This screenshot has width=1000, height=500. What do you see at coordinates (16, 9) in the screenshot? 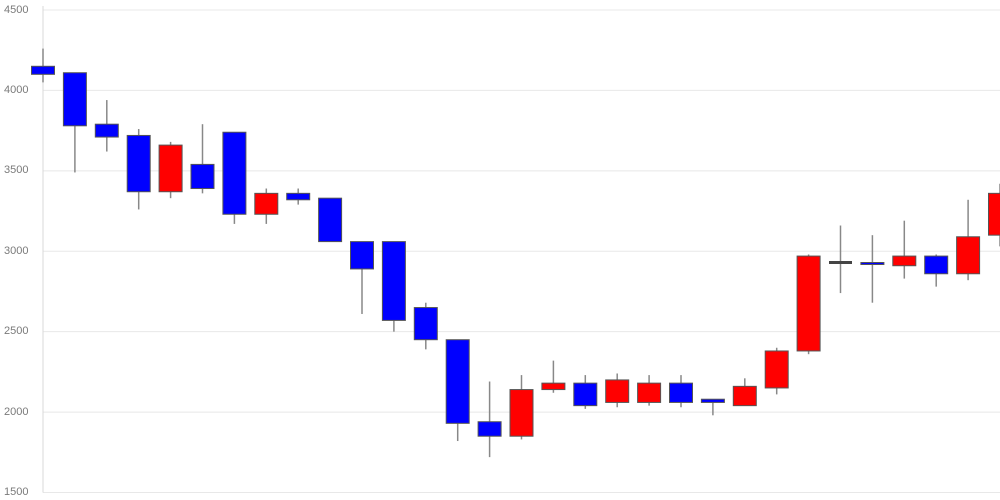
I see `y-axis-label: 4500` at bounding box center [16, 9].